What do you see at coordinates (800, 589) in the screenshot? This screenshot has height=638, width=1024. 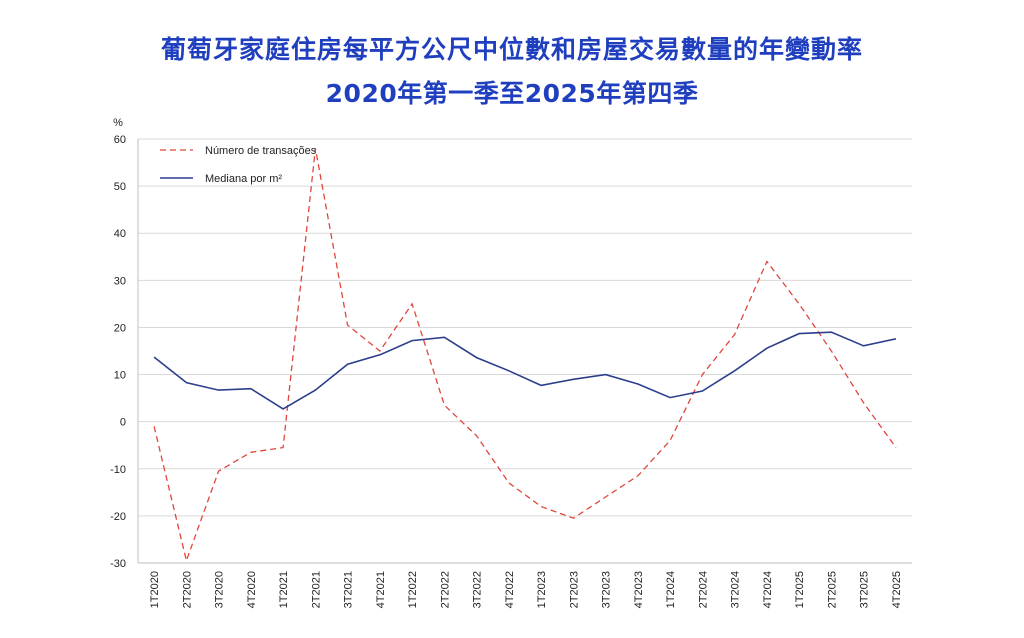 I see `x-tick-label: 1T2025` at bounding box center [800, 589].